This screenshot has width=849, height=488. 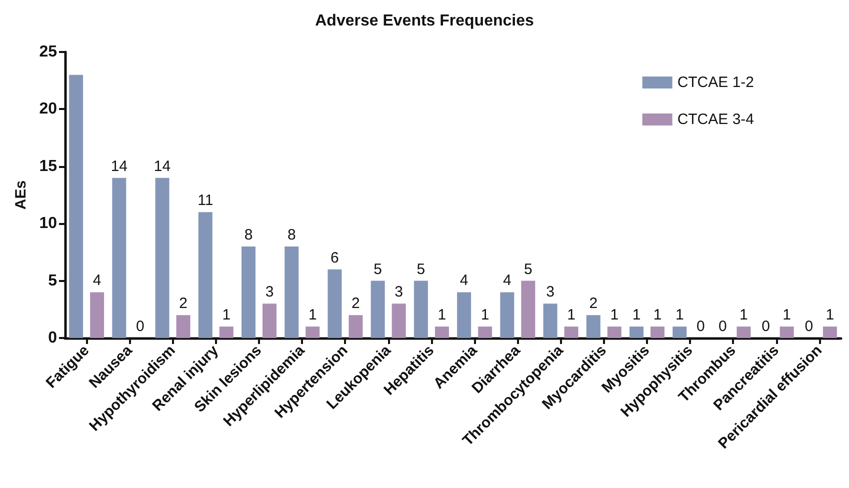 What do you see at coordinates (424, 21) in the screenshot?
I see `chart-title: Adverse Events Frequencies` at bounding box center [424, 21].